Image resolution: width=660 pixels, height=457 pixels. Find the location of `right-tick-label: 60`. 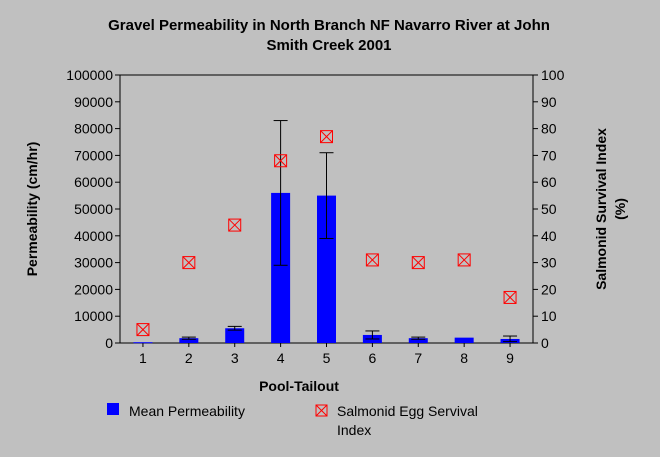

right-tick-label: 60 is located at coordinates (549, 182).